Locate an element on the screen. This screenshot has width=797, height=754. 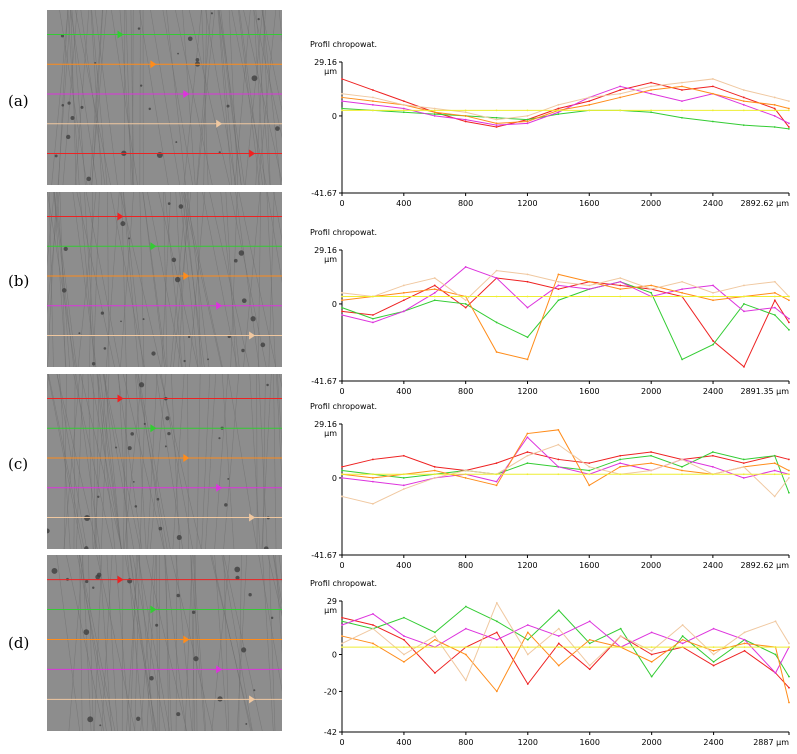
x-tick-label: 0 is located at coordinates (341, 391).